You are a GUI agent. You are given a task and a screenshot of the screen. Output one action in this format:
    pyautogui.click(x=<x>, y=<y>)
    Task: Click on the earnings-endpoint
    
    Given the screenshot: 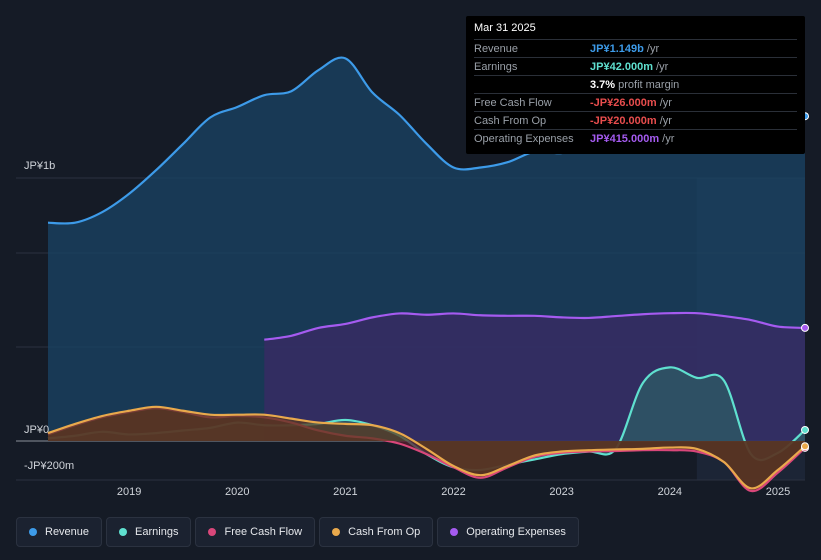 What is the action you would take?
    pyautogui.click(x=805, y=429)
    